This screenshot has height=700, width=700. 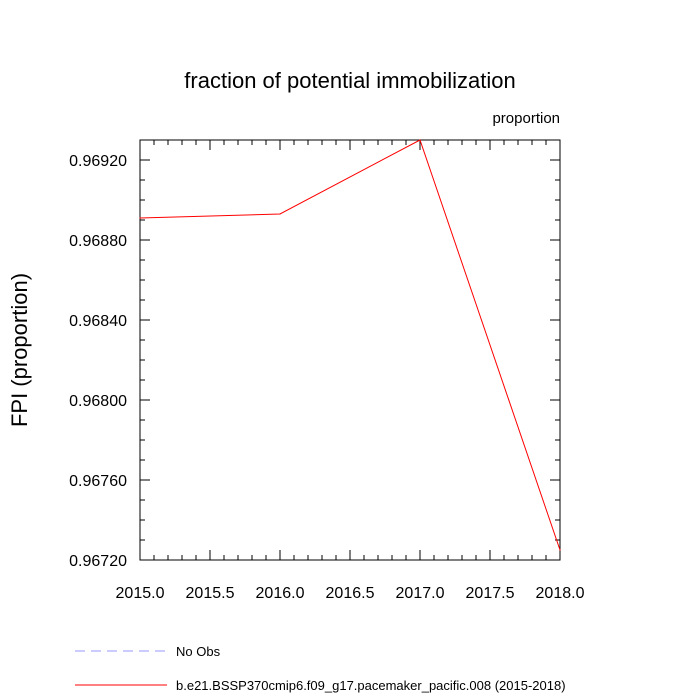 What do you see at coordinates (280, 593) in the screenshot?
I see `x-tick-label: 2016.0` at bounding box center [280, 593].